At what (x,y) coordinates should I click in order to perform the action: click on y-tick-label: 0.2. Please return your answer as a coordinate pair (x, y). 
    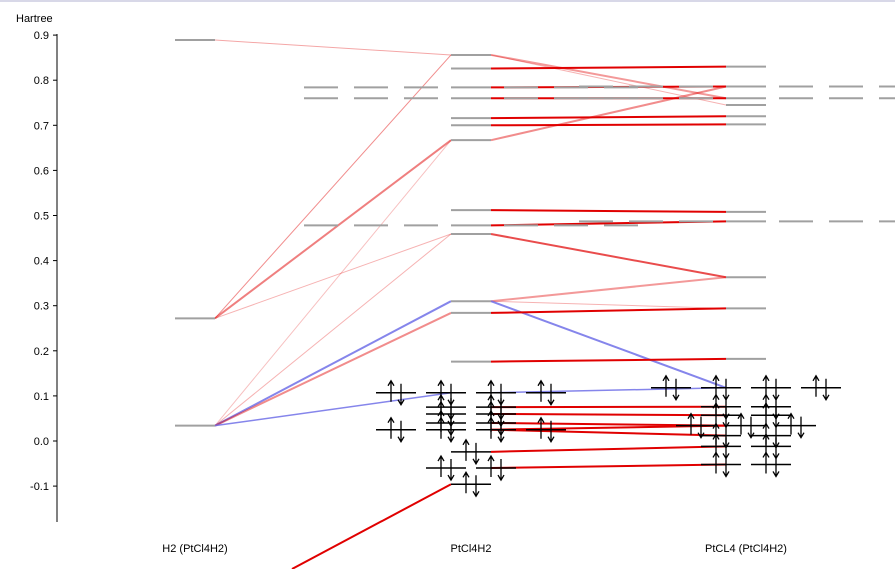
    Looking at the image, I should click on (41, 352).